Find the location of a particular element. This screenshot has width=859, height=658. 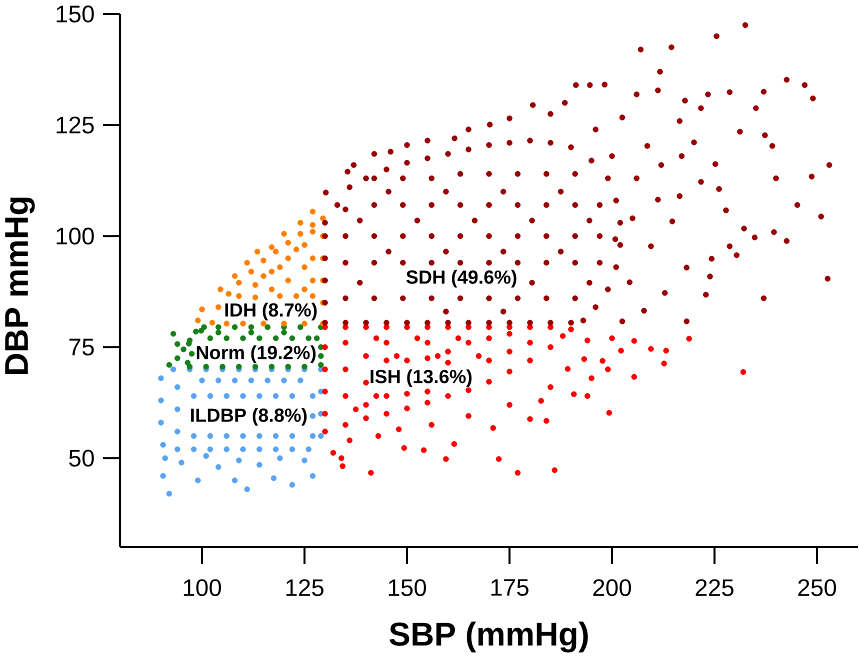

y-axis-title: DBP mmHg is located at coordinates (20, 286).